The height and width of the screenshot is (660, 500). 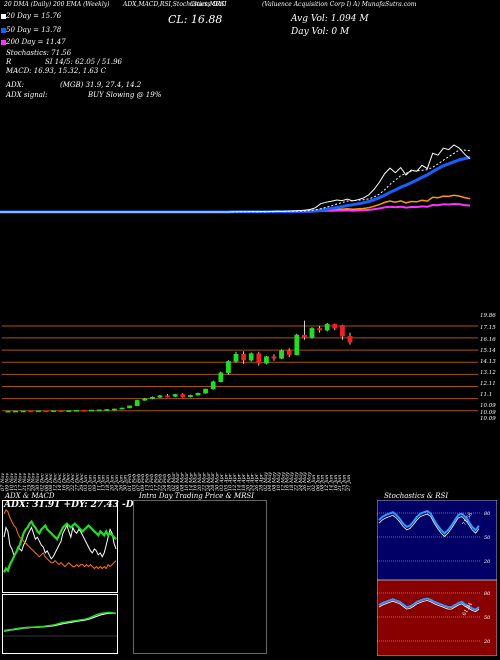 I want to click on ma50-label: 50 Day = 13.78, so click(x=34, y=30).